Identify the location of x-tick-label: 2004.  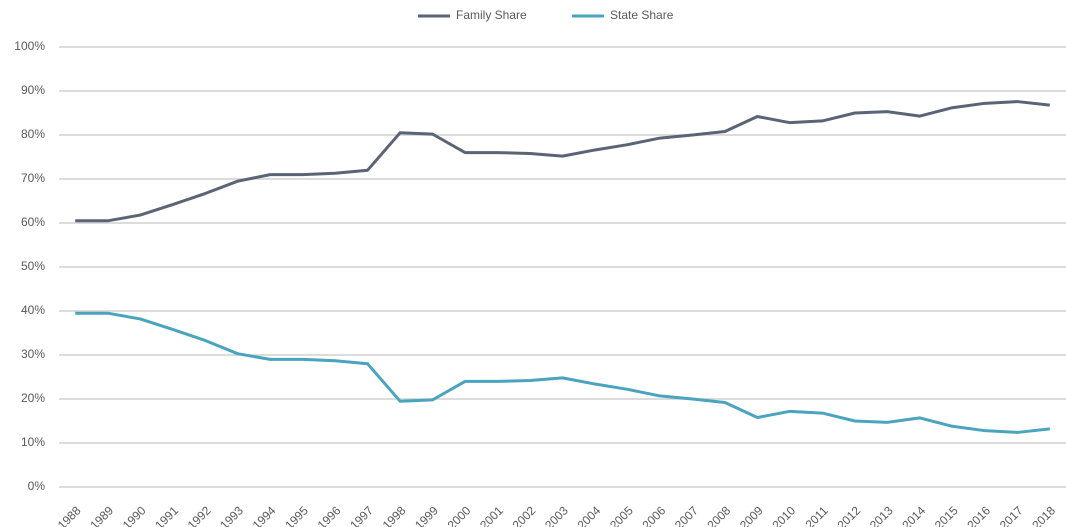
(589, 515).